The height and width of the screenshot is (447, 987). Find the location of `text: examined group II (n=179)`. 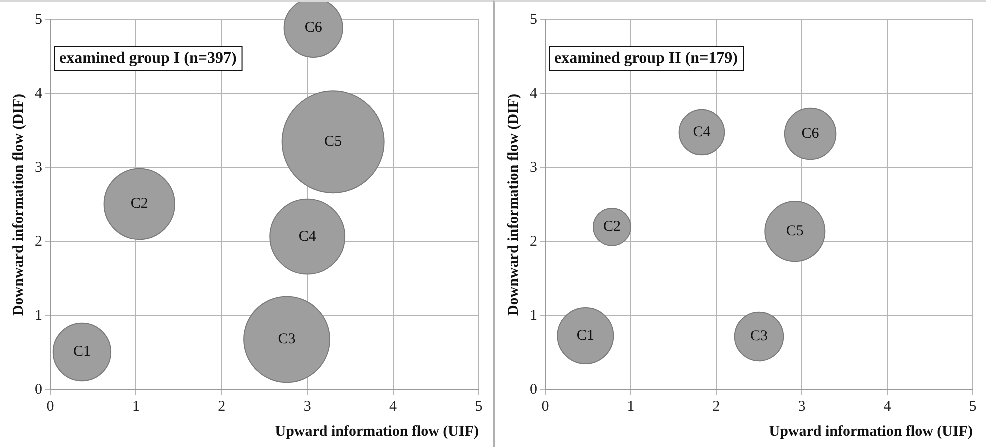

text: examined group II (n=179) is located at coordinates (646, 59).